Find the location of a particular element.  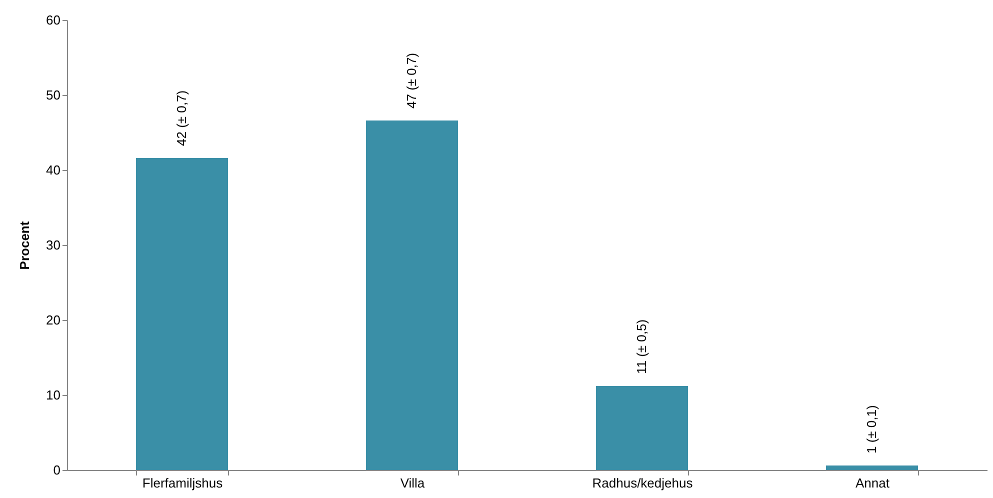

data-label: 47 (± 0,7) is located at coordinates (411, 80).